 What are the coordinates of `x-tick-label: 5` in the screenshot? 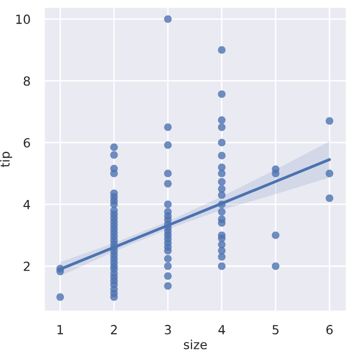 It's located at (275, 329).